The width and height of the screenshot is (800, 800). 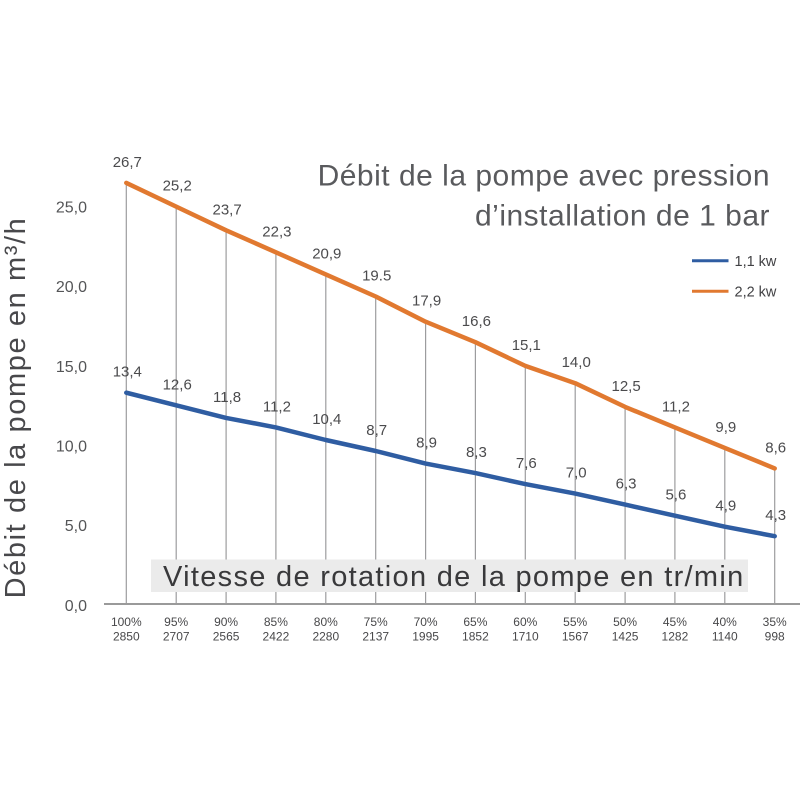 What do you see at coordinates (71, 207) in the screenshot?
I see `svg-text: 25,0` at bounding box center [71, 207].